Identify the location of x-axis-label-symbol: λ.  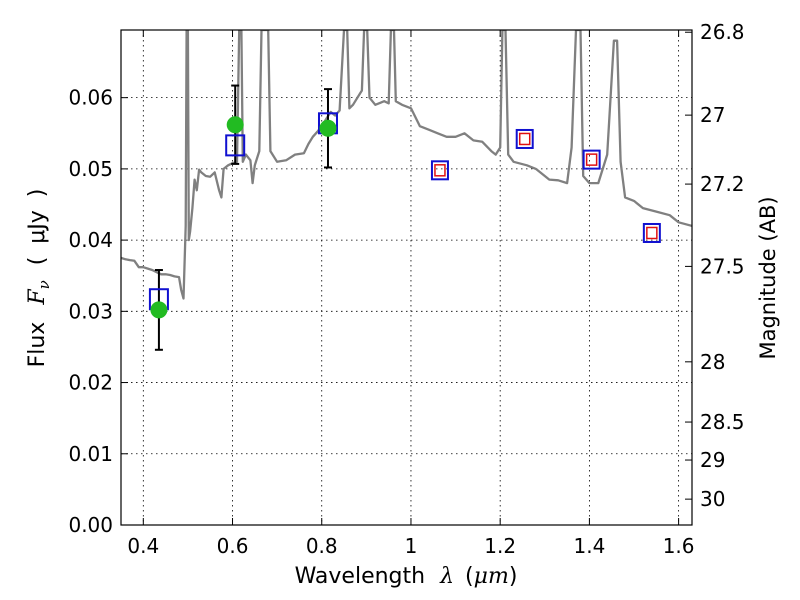
(446, 576).